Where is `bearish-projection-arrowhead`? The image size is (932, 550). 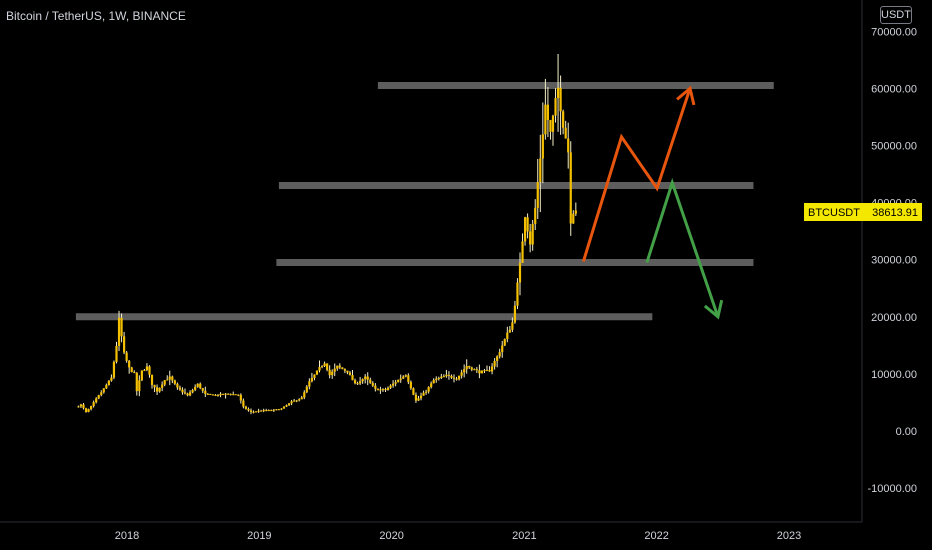
bearish-projection-arrowhead is located at coordinates (713, 309).